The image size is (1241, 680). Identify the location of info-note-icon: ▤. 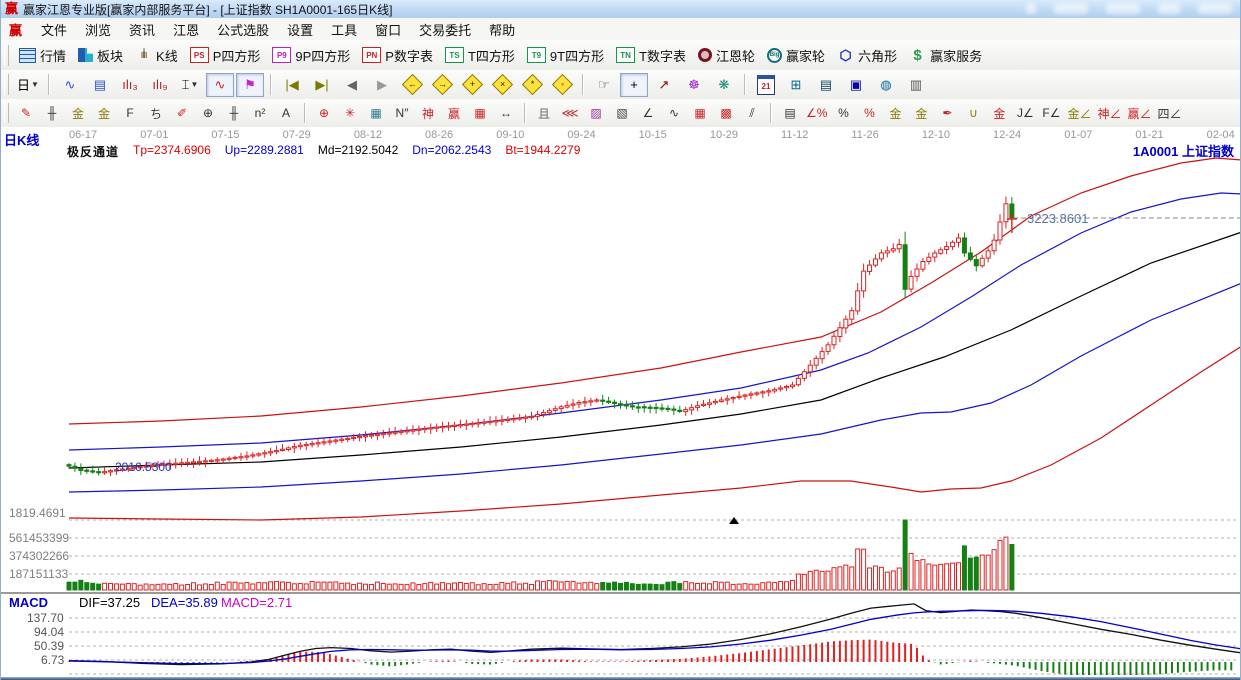
(100, 84).